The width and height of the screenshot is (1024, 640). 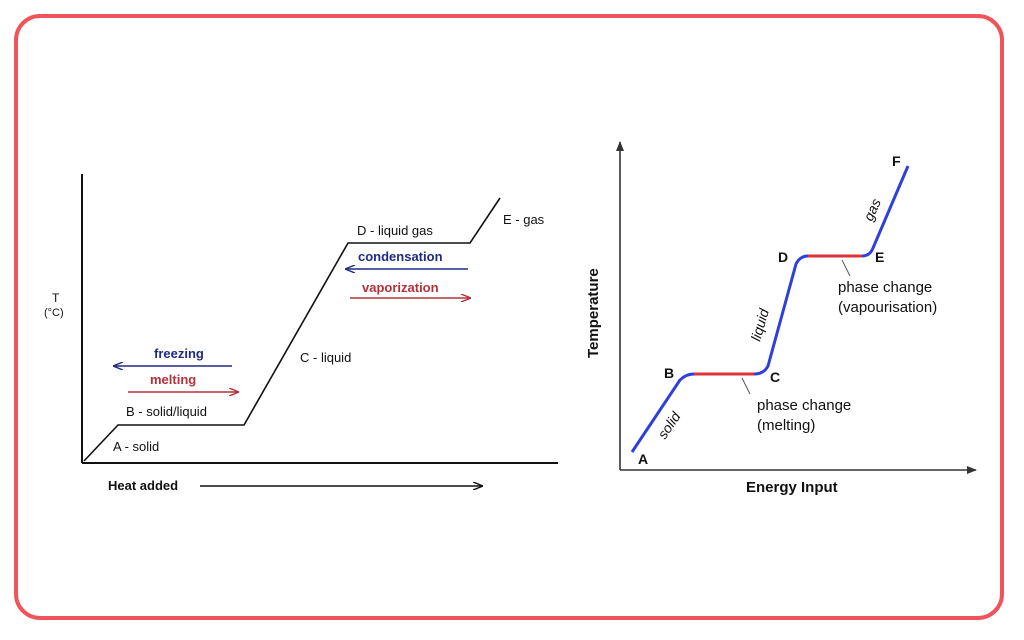 What do you see at coordinates (400, 287) in the screenshot?
I see `vaporization-label: vaporization` at bounding box center [400, 287].